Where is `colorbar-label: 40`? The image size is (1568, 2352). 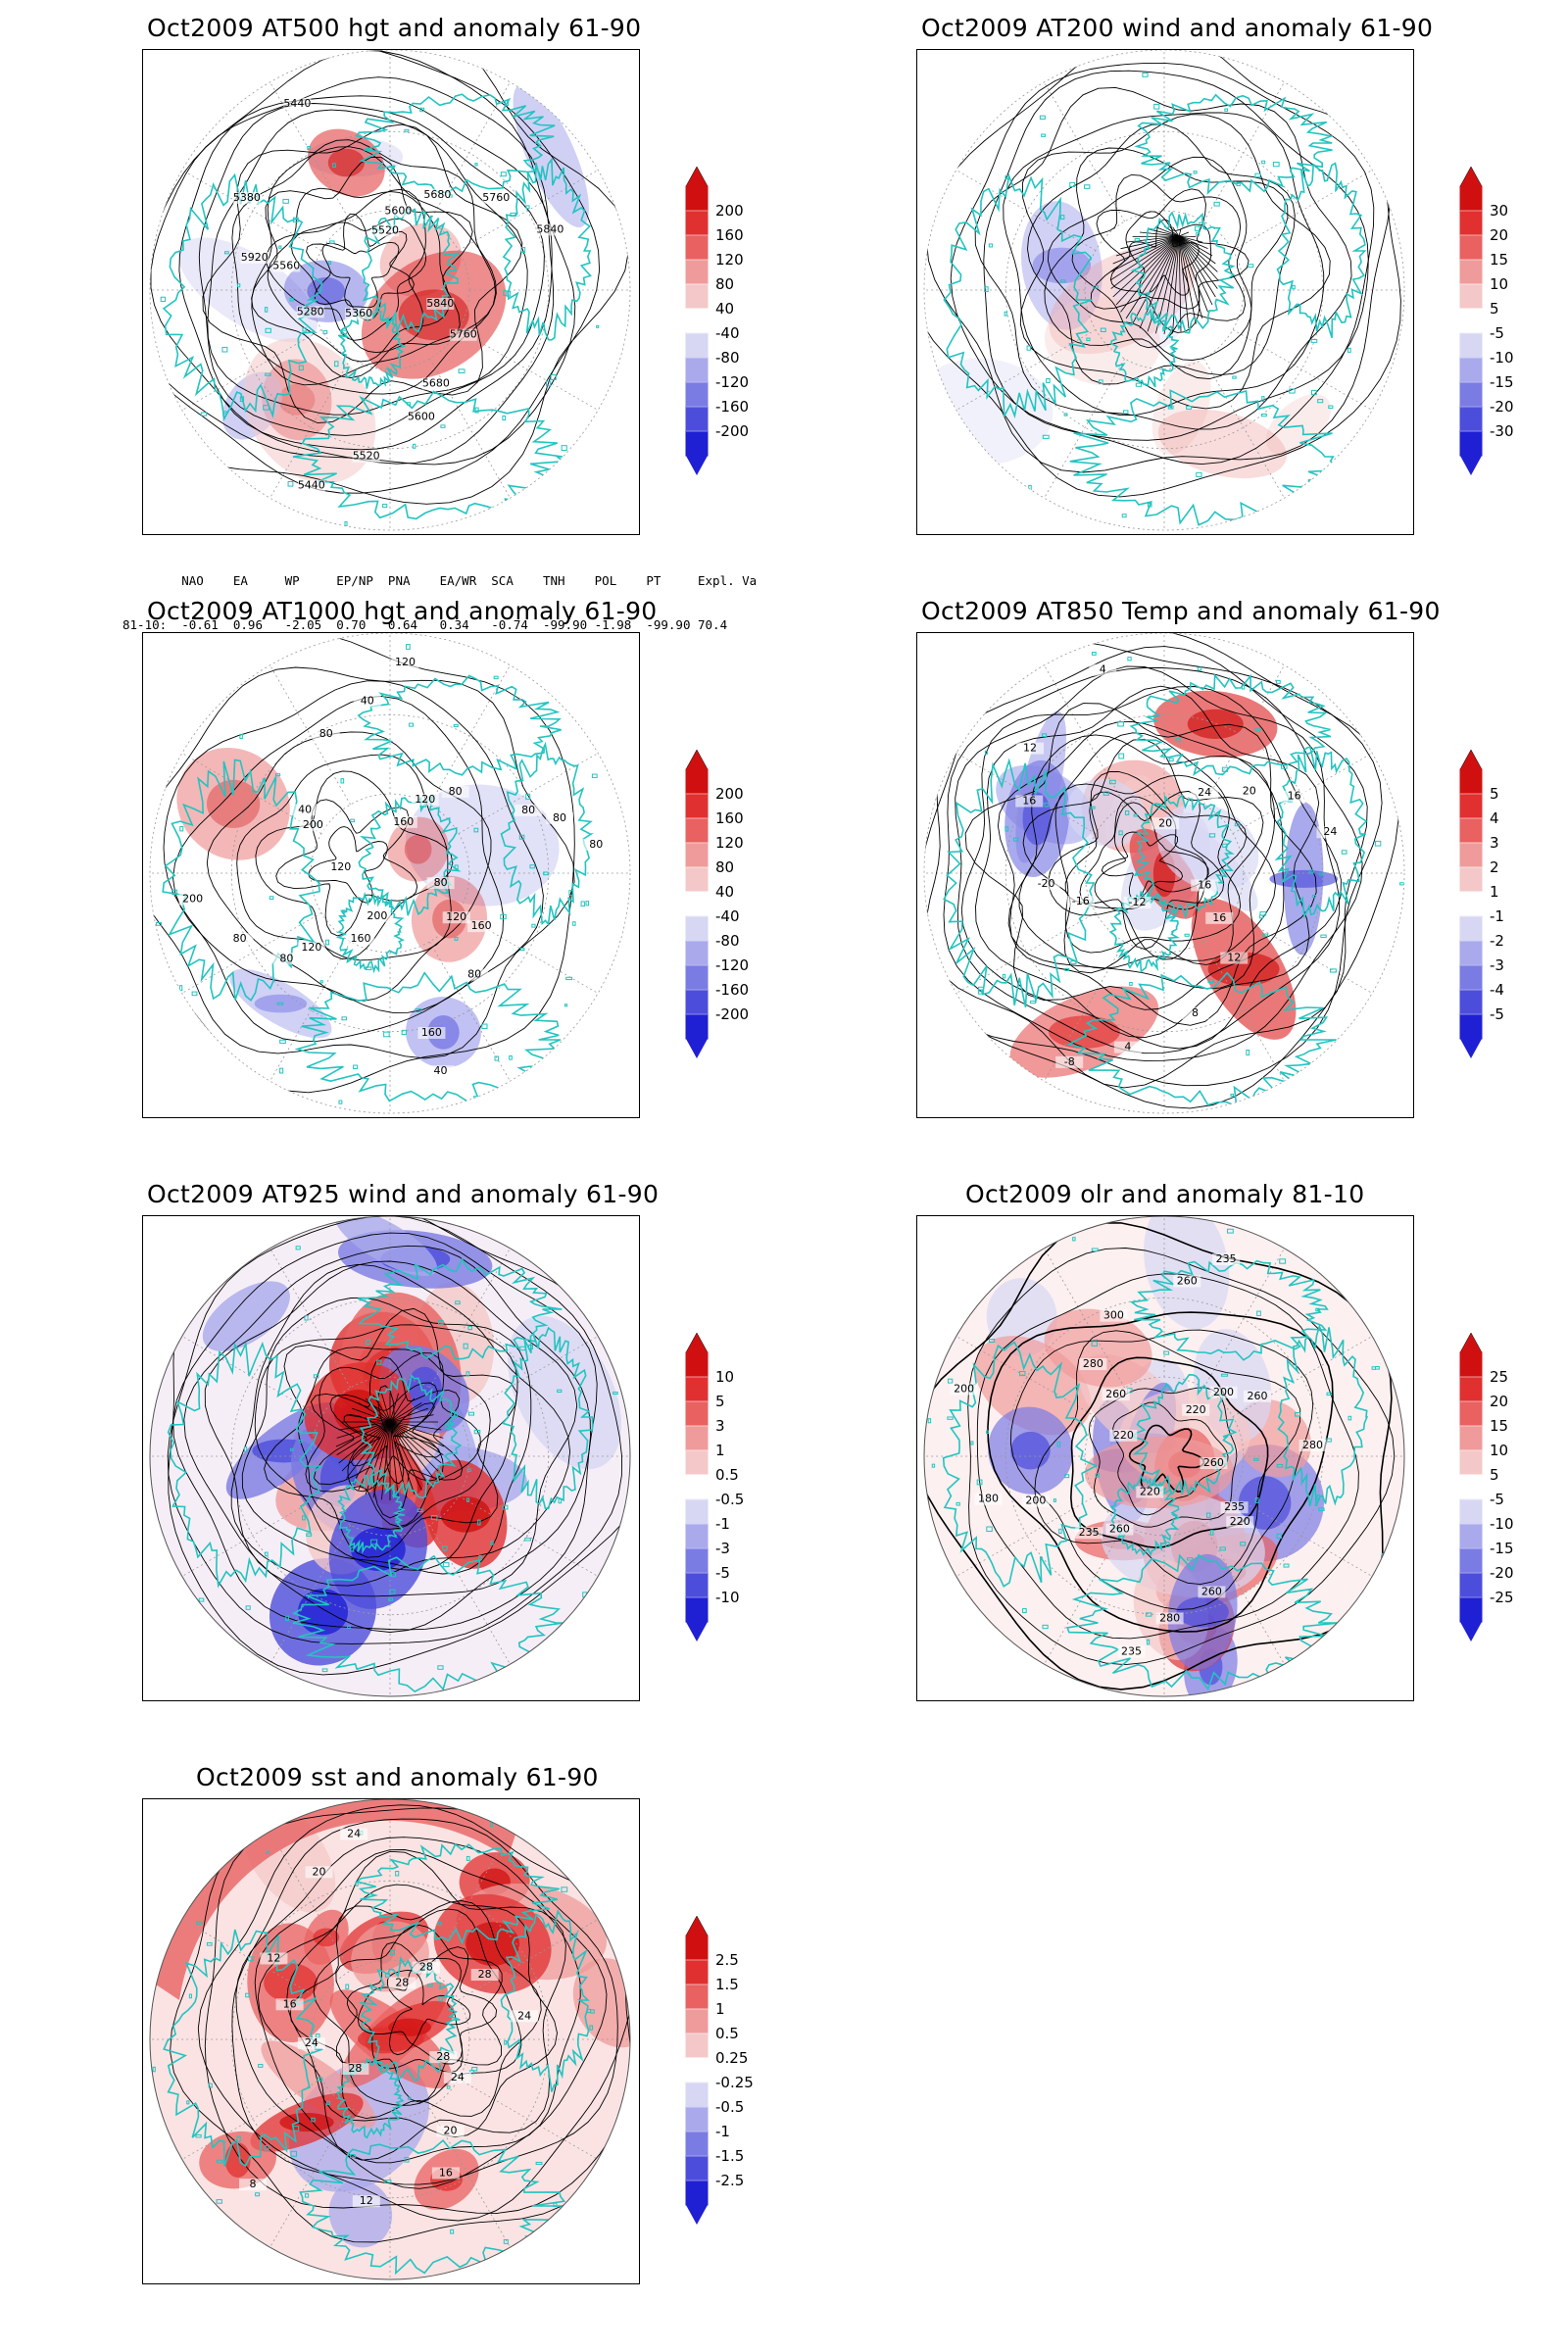
colorbar-label: 40 is located at coordinates (724, 892).